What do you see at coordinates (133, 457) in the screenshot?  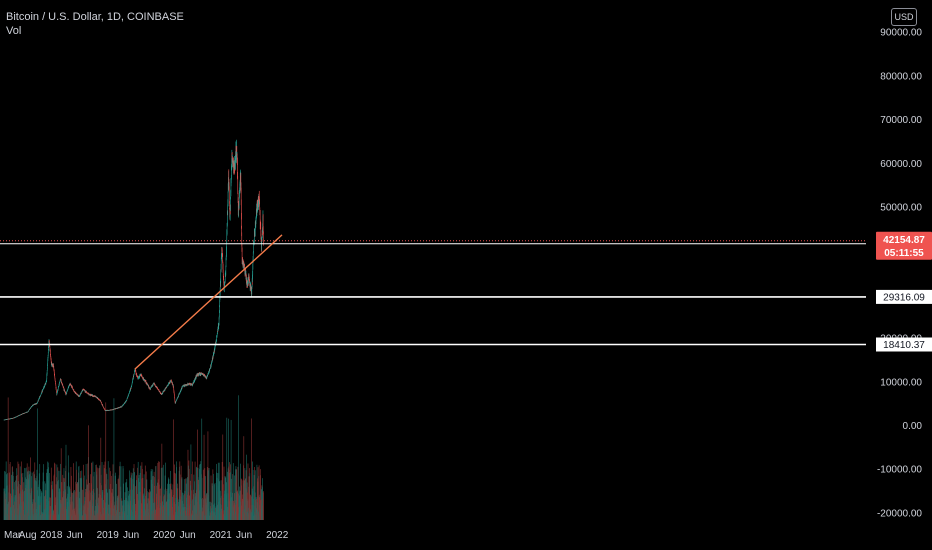 I see `volume-layer` at bounding box center [133, 457].